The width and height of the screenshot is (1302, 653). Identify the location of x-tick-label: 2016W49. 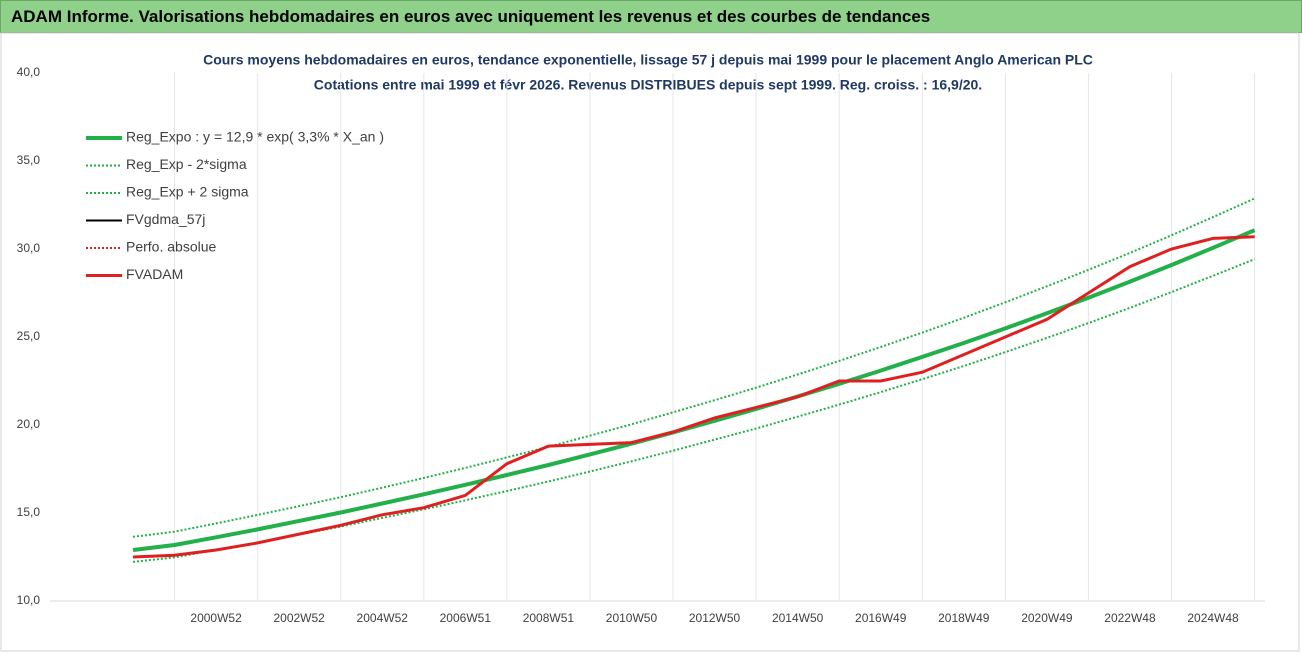
(881, 618).